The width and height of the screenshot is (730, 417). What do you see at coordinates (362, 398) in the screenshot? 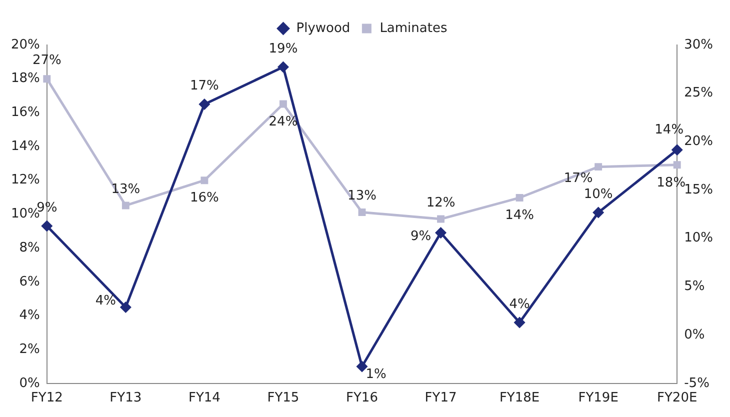
I see `x-tick-label: FY16` at bounding box center [362, 398].